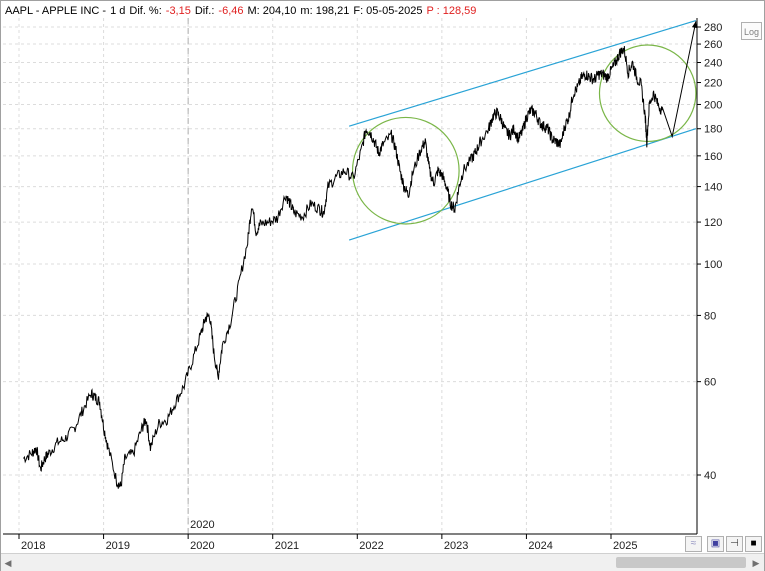 The width and height of the screenshot is (765, 571). What do you see at coordinates (715, 544) in the screenshot?
I see `save-icon: ▣` at bounding box center [715, 544].